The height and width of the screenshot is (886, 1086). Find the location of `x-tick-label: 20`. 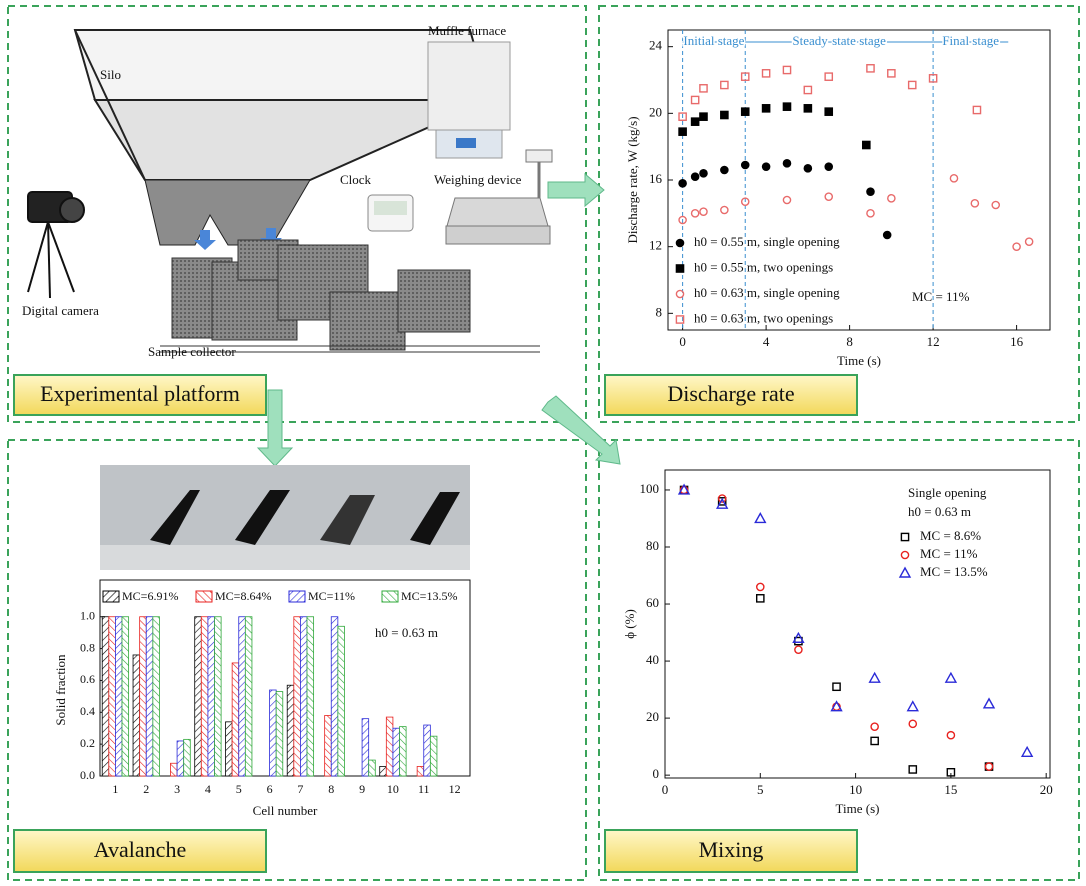

x-tick-label: 20 is located at coordinates (1046, 789).